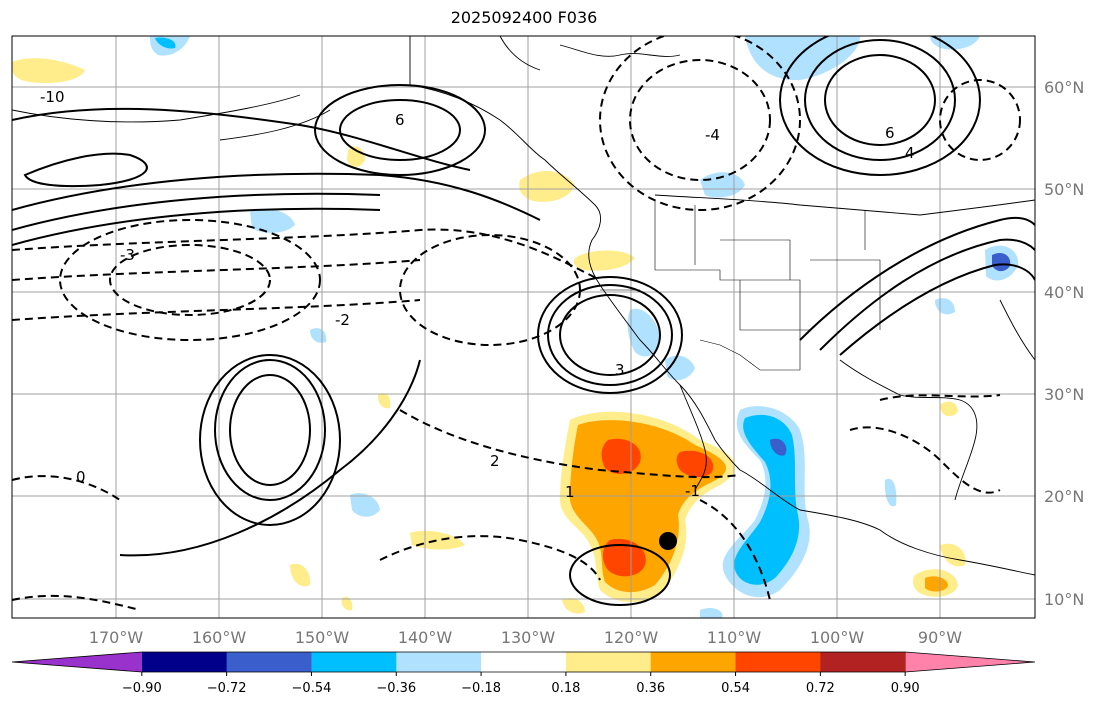  I want to click on colorbar-tick-label: 0.72, so click(820, 688).